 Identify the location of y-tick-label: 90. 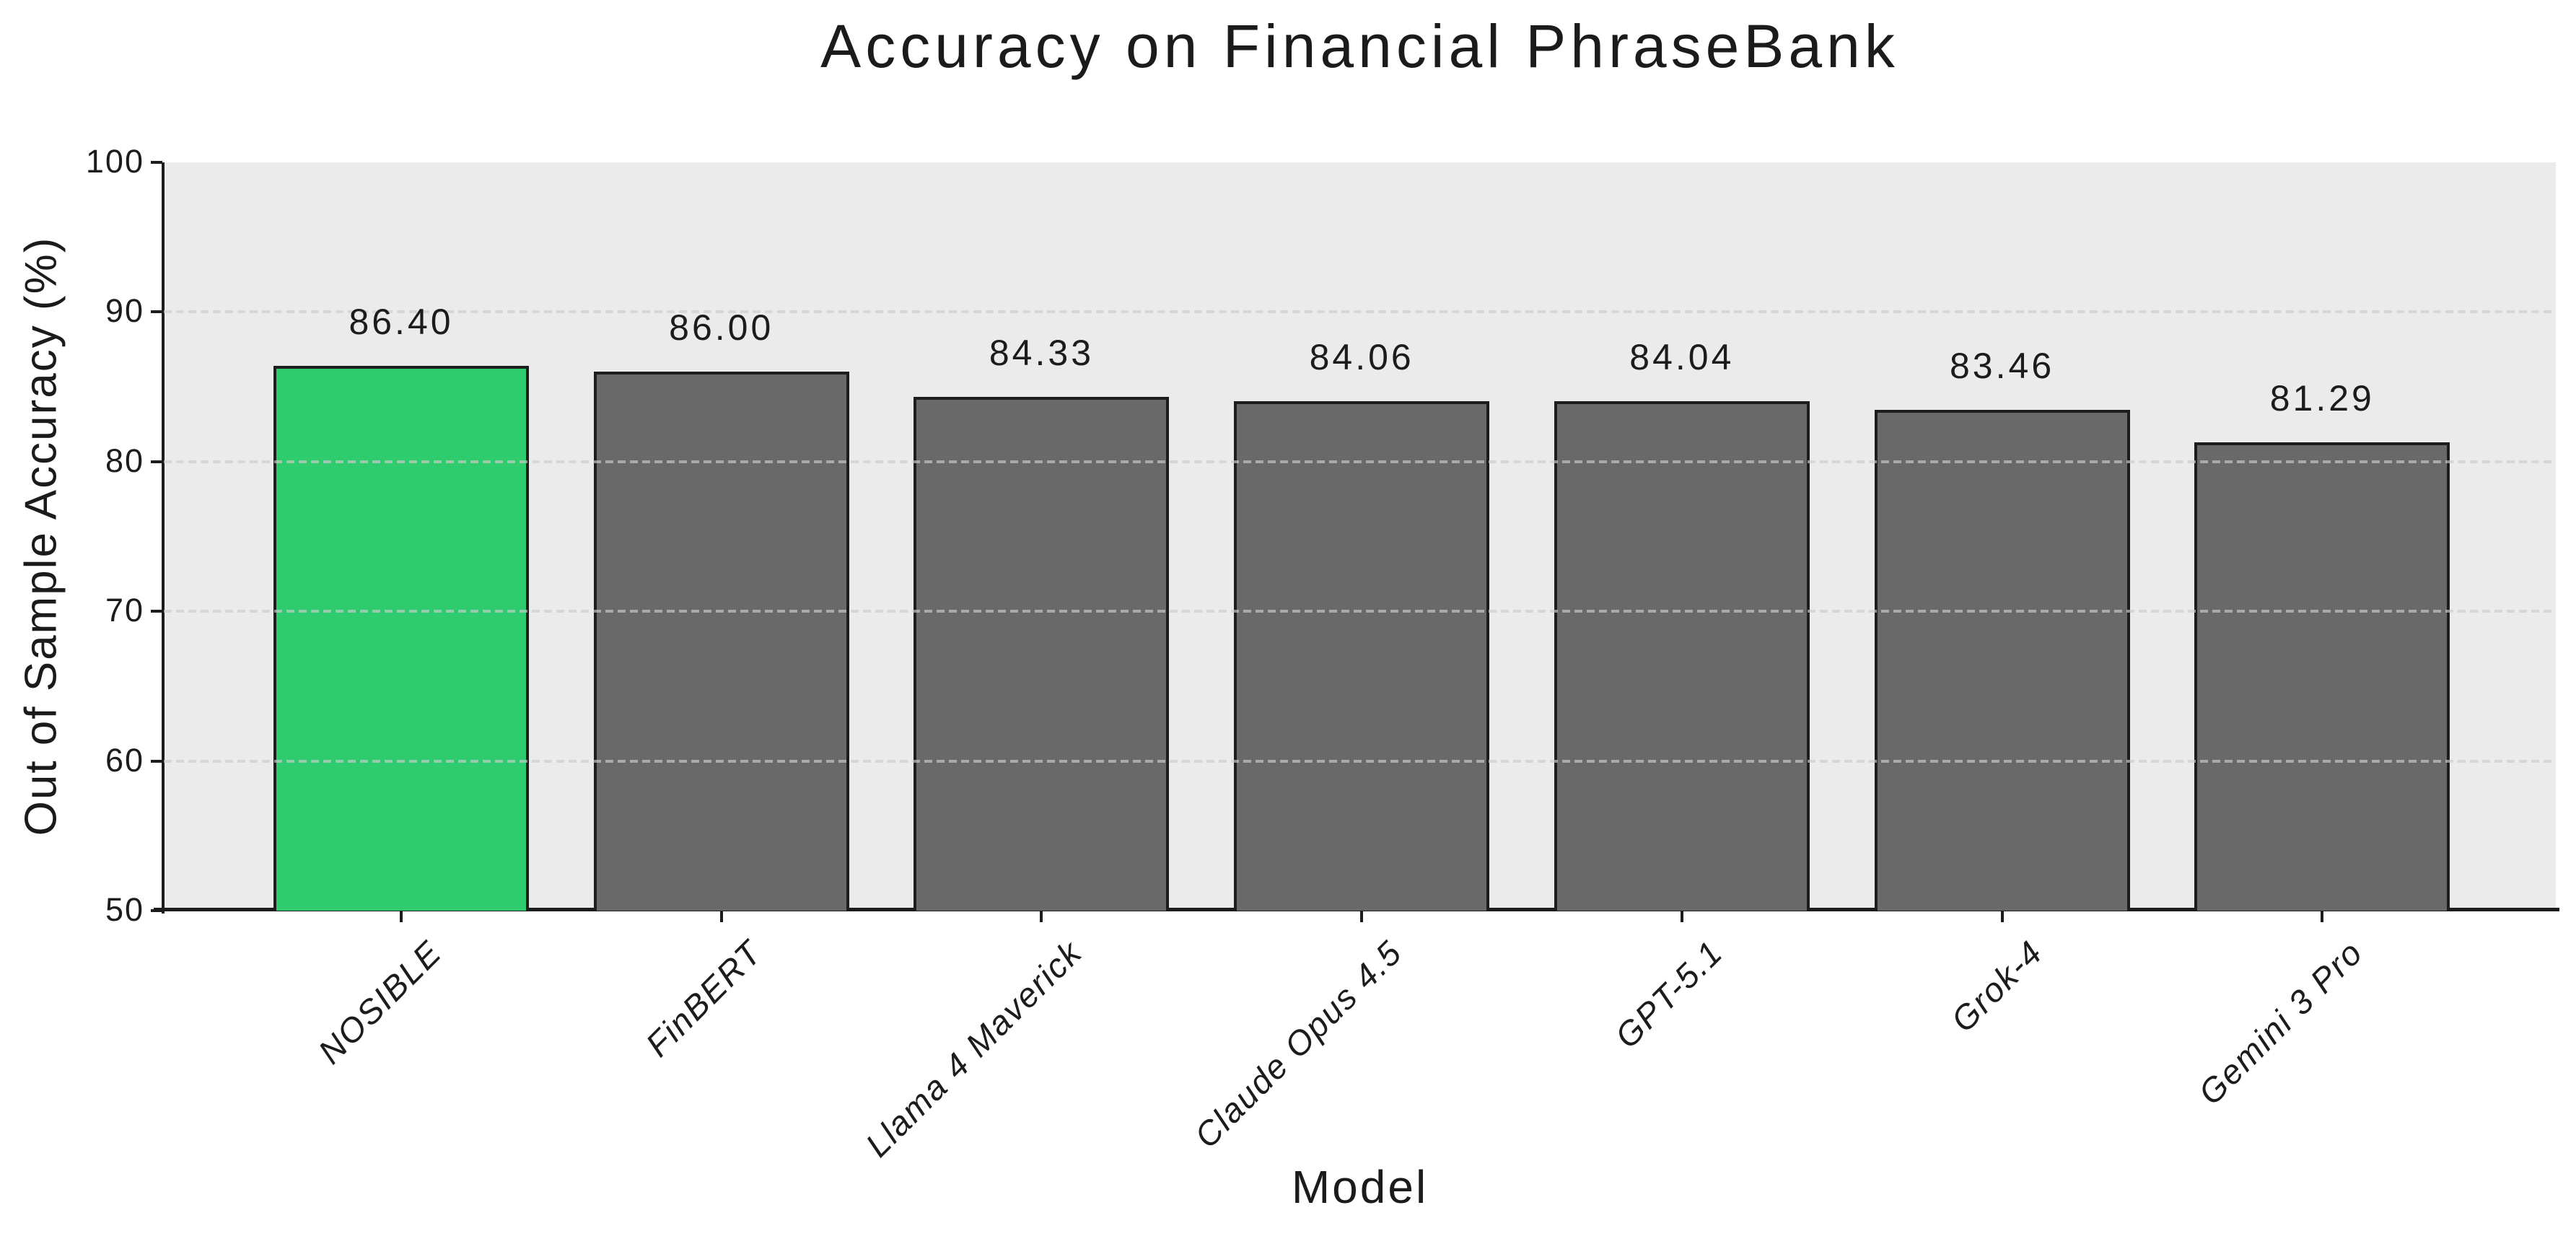
(124, 311).